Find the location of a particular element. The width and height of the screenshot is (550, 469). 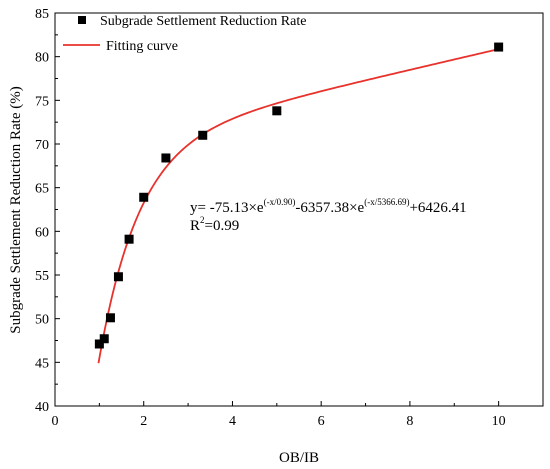

r2-suffix: =0.99 is located at coordinates (222, 226).